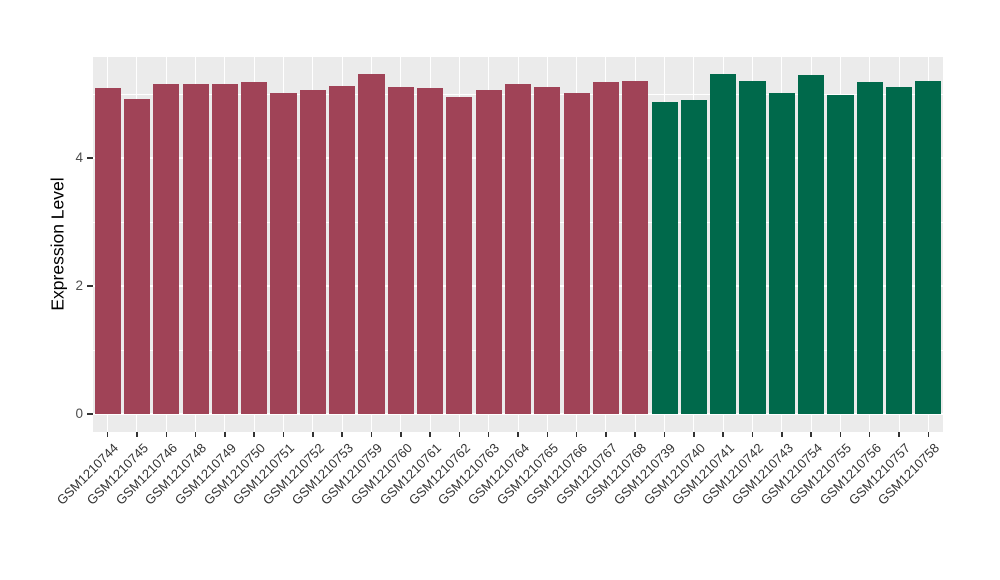 The width and height of the screenshot is (1000, 580). What do you see at coordinates (928, 247) in the screenshot?
I see `bar-GSM1210758` at bounding box center [928, 247].